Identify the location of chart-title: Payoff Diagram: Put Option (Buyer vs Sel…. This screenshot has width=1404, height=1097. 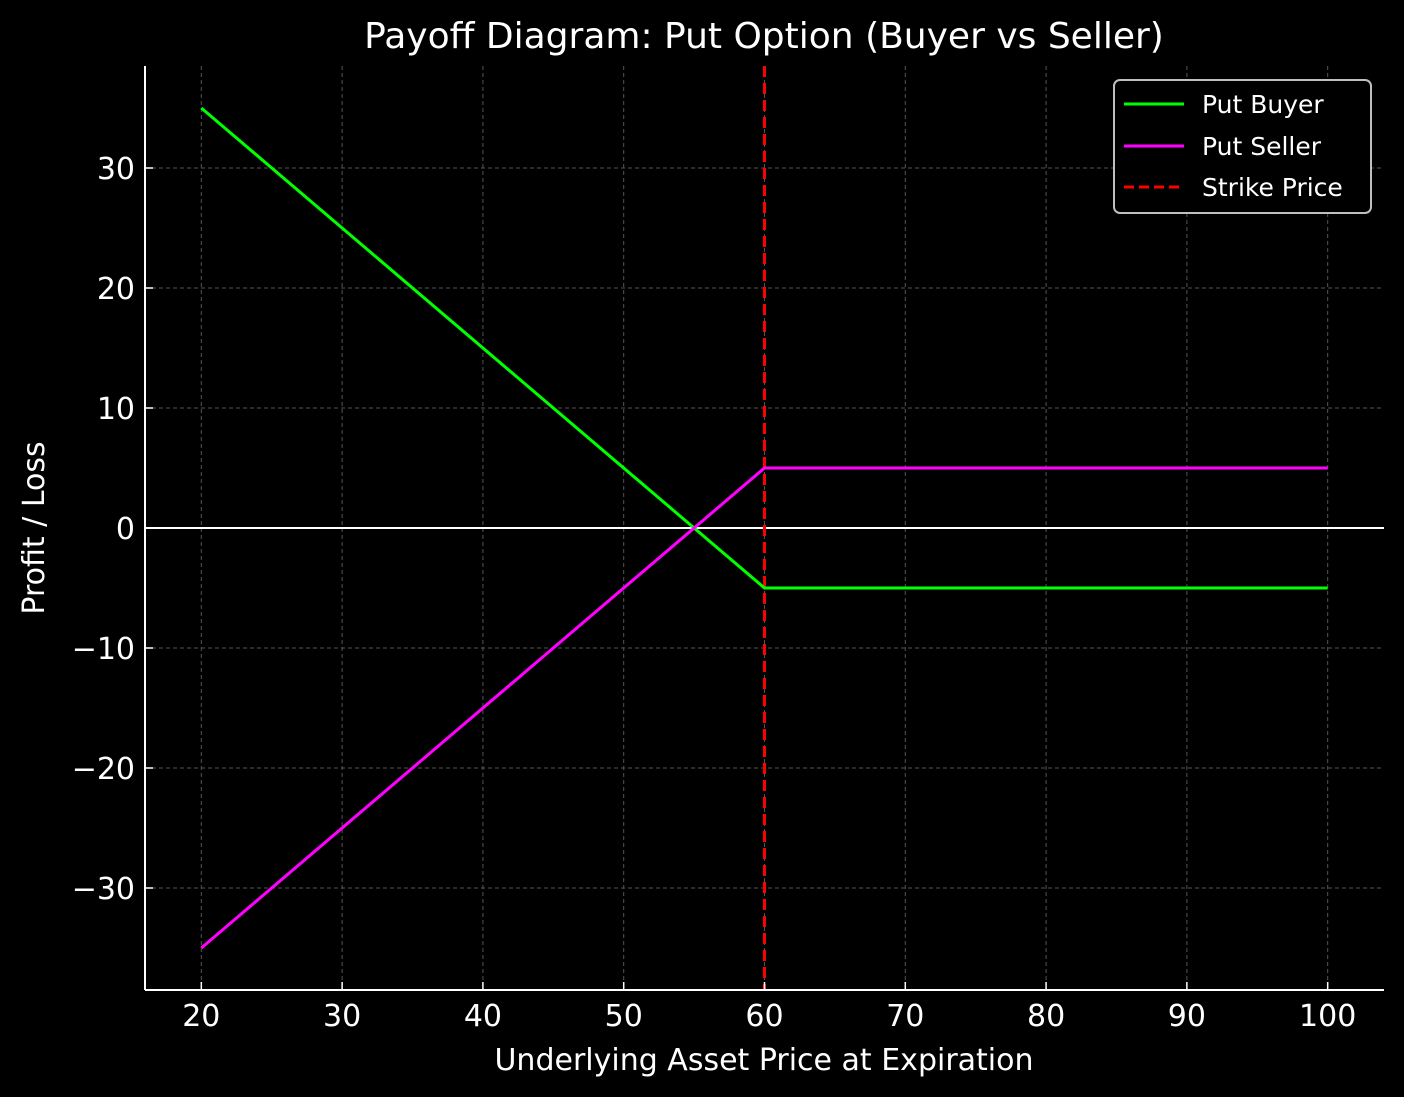
(764, 36).